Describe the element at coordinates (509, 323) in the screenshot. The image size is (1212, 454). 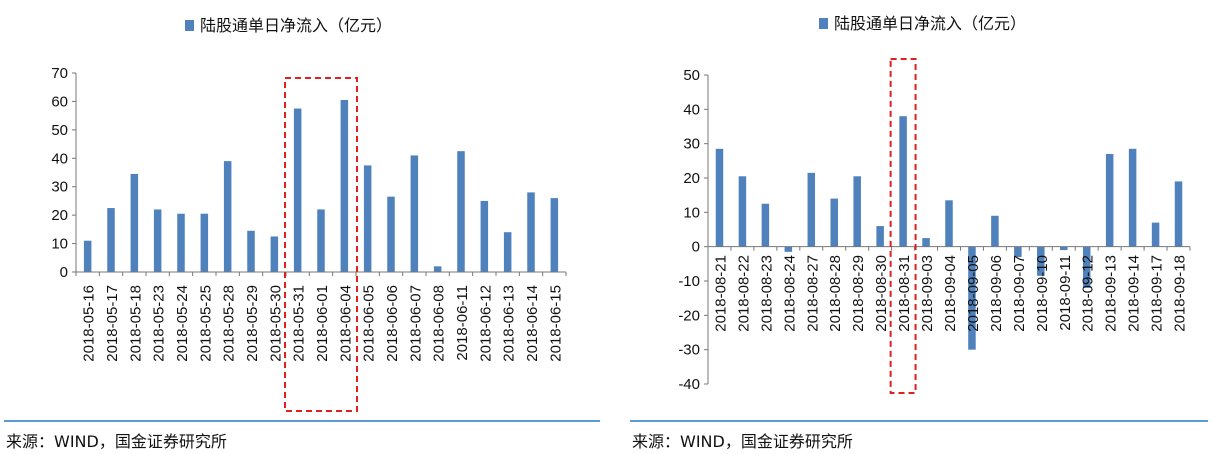
I see `x-tick-label: 2018-06-13` at that location.